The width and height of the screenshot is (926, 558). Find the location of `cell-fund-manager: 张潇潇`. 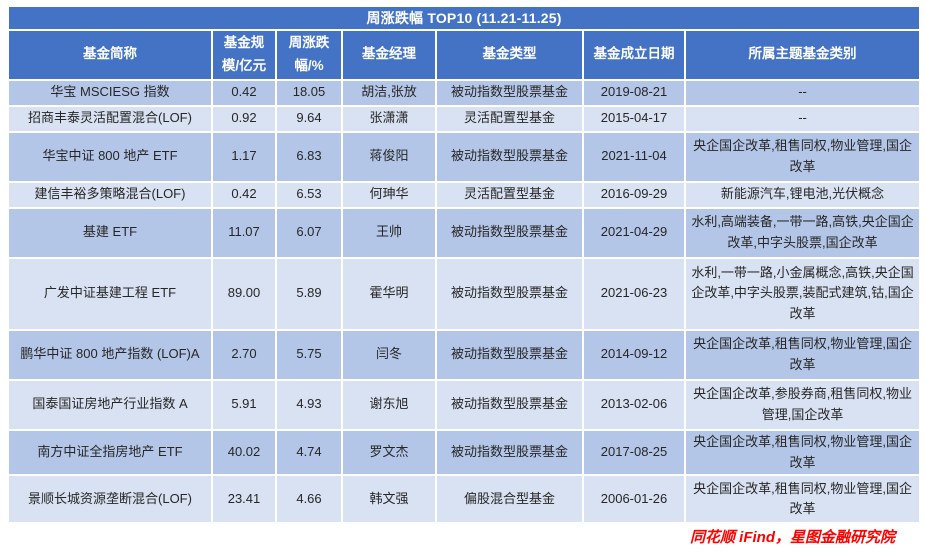

cell-fund-manager: 张潇潇 is located at coordinates (389, 118).